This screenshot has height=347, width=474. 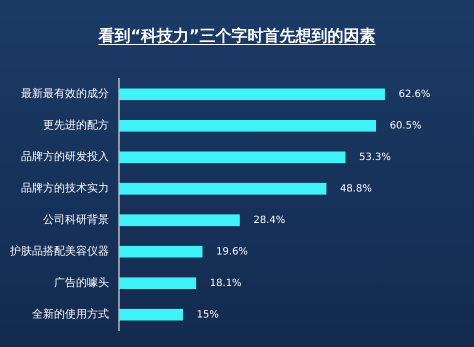 What do you see at coordinates (65, 93) in the screenshot?
I see `y-tick-label: 最新最有效的成分` at bounding box center [65, 93].